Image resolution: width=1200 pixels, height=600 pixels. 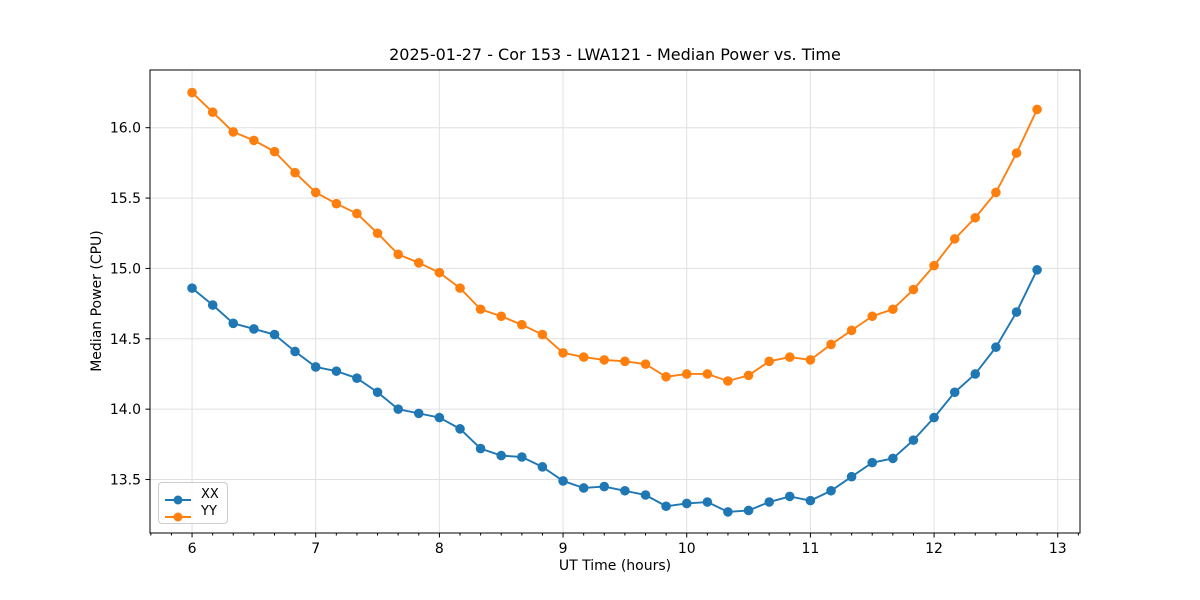 I want to click on legend-line-marker-yy-icon, so click(x=178, y=514).